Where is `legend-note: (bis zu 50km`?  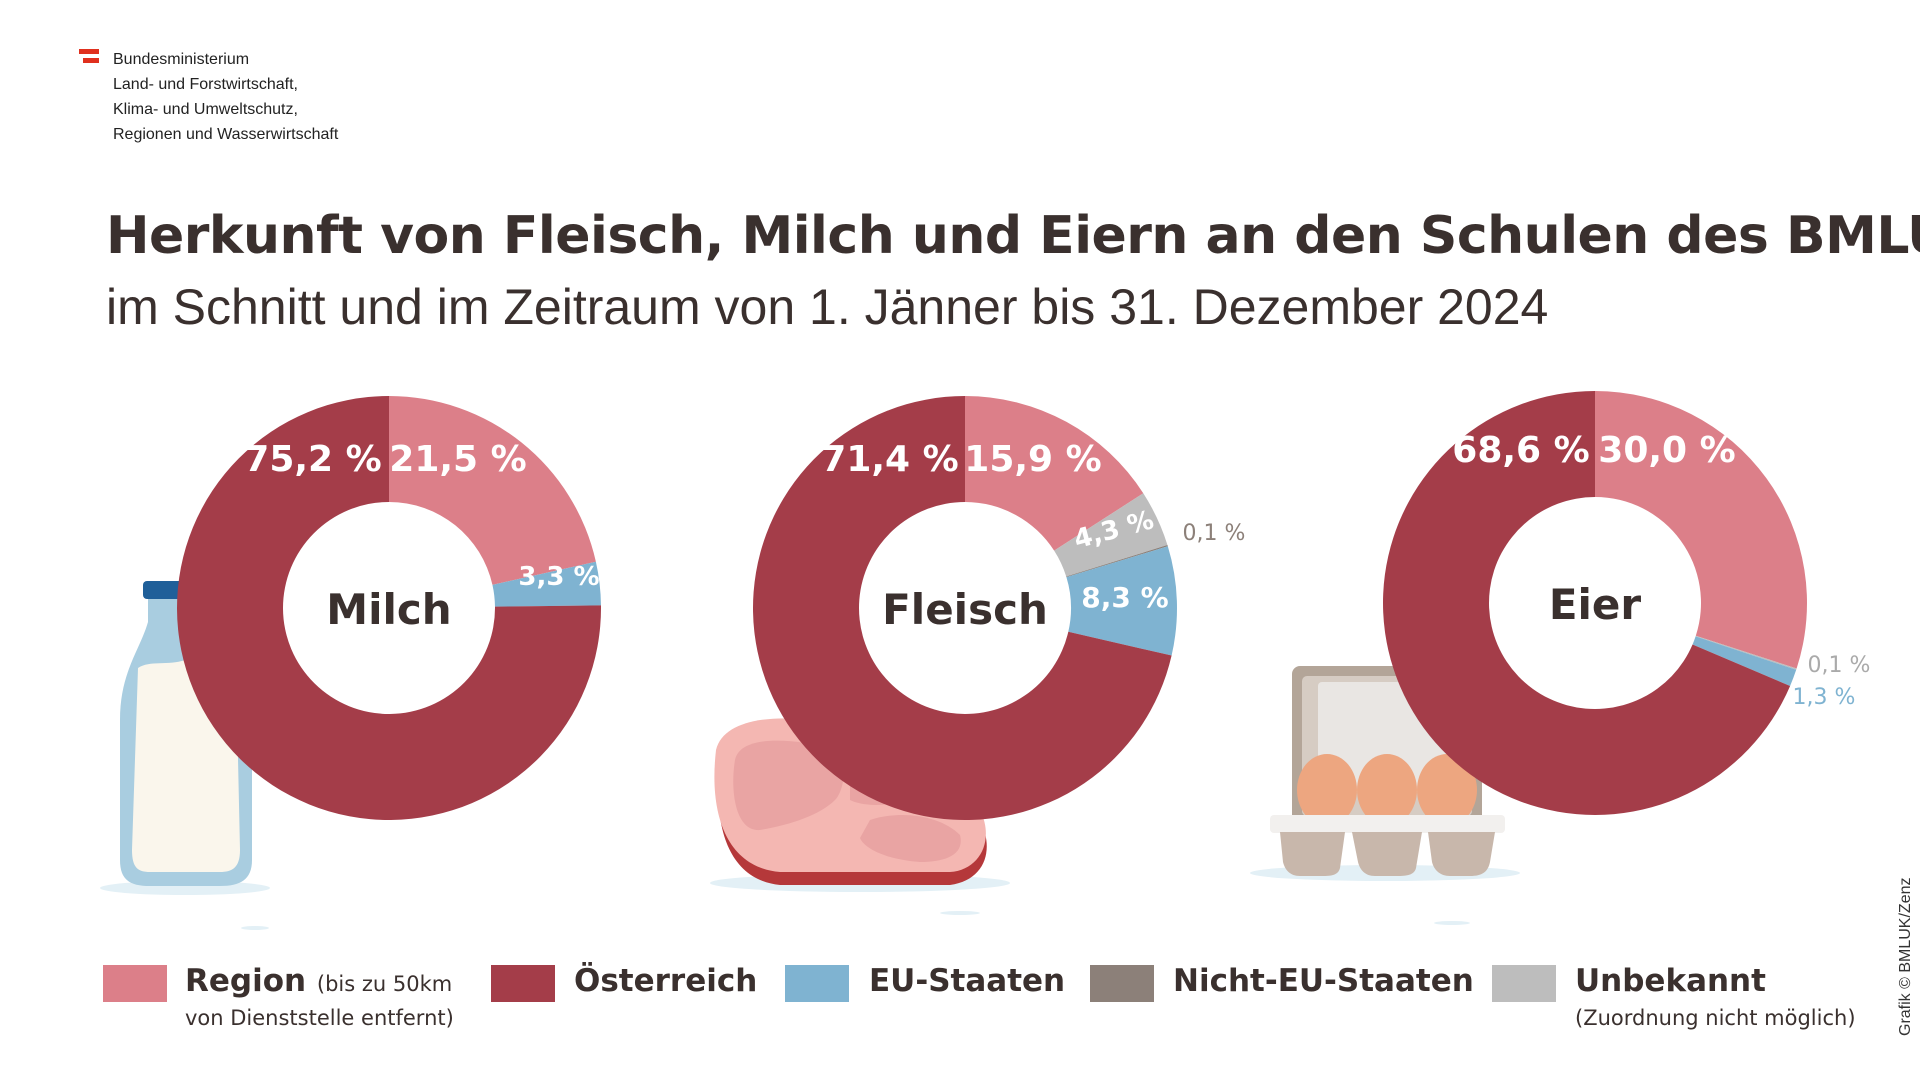
legend-note: (bis zu 50km is located at coordinates (384, 984).